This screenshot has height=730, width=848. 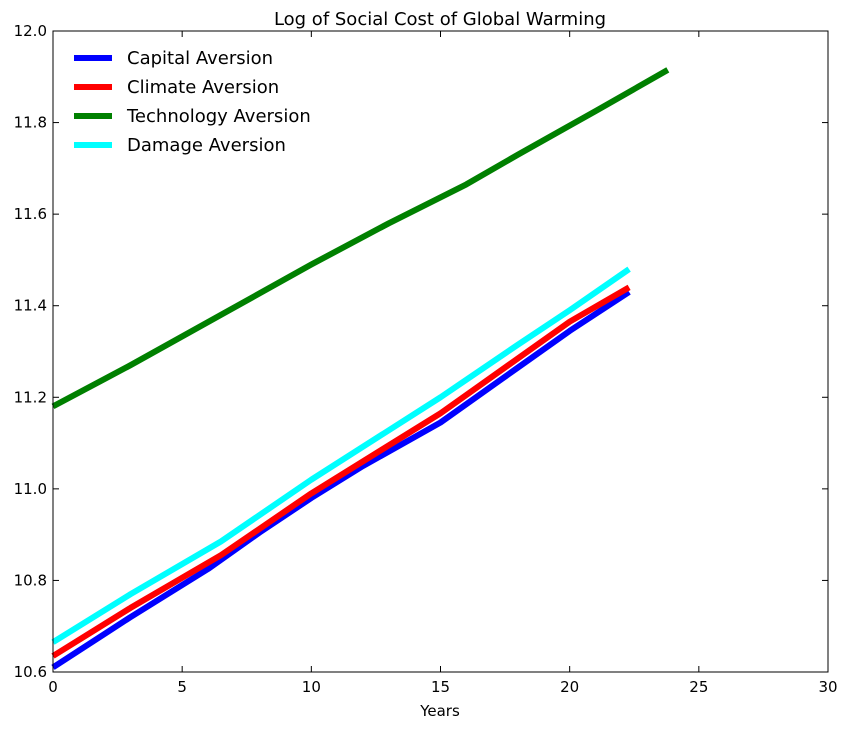 What do you see at coordinates (30, 31) in the screenshot?
I see `y-tick-label: 12.0` at bounding box center [30, 31].